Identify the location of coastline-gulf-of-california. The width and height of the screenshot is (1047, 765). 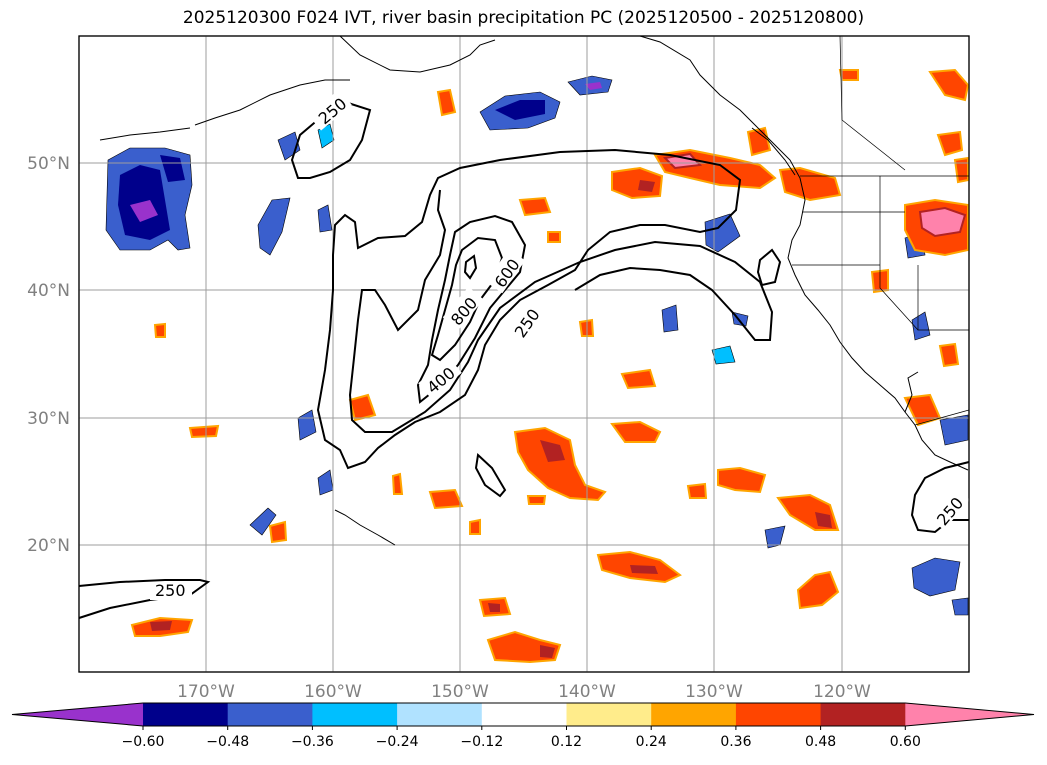
(911, 392).